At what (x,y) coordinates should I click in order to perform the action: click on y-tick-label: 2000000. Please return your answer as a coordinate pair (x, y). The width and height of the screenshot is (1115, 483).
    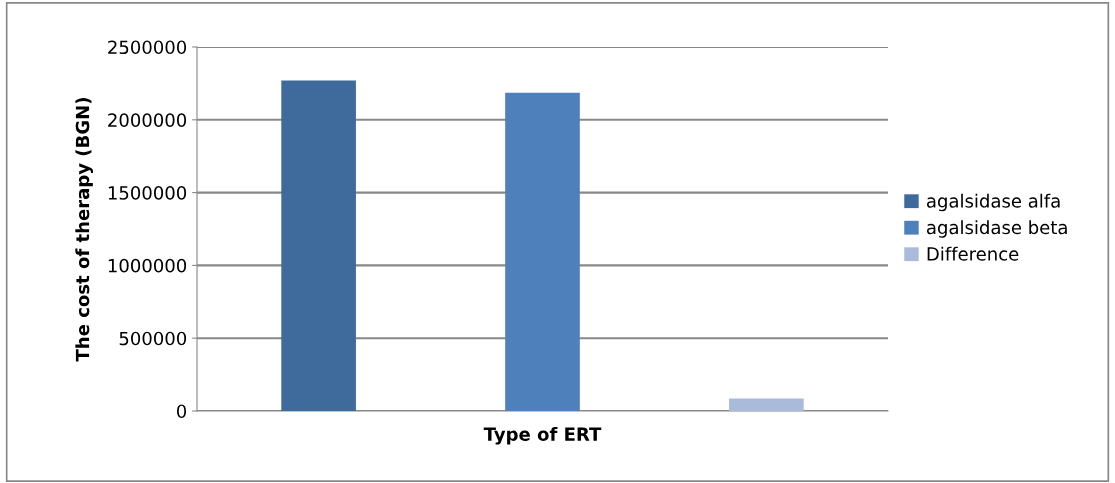
    Looking at the image, I should click on (147, 120).